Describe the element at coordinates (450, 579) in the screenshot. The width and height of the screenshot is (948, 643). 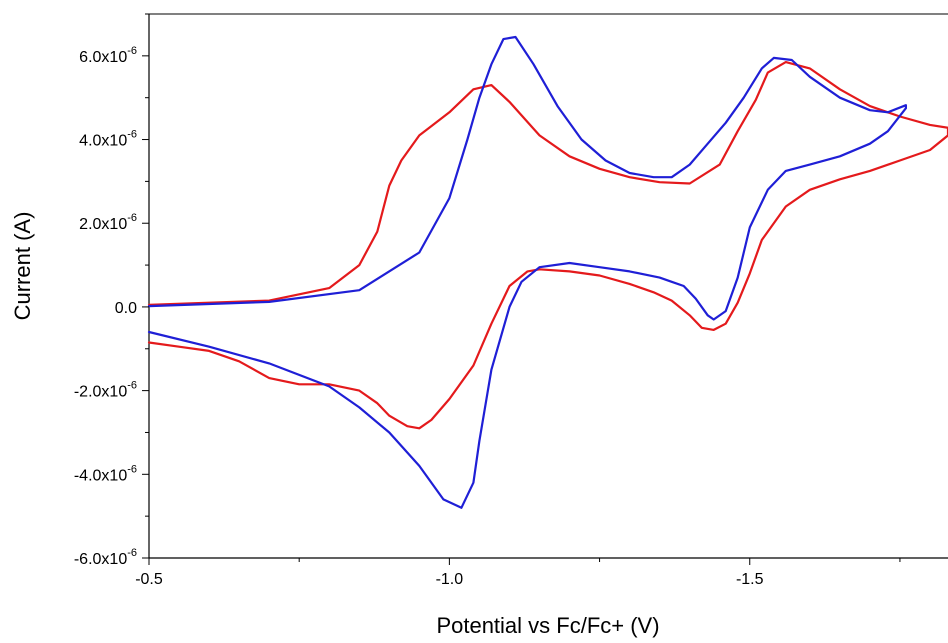
I see `x-tick-label: -1.0` at that location.